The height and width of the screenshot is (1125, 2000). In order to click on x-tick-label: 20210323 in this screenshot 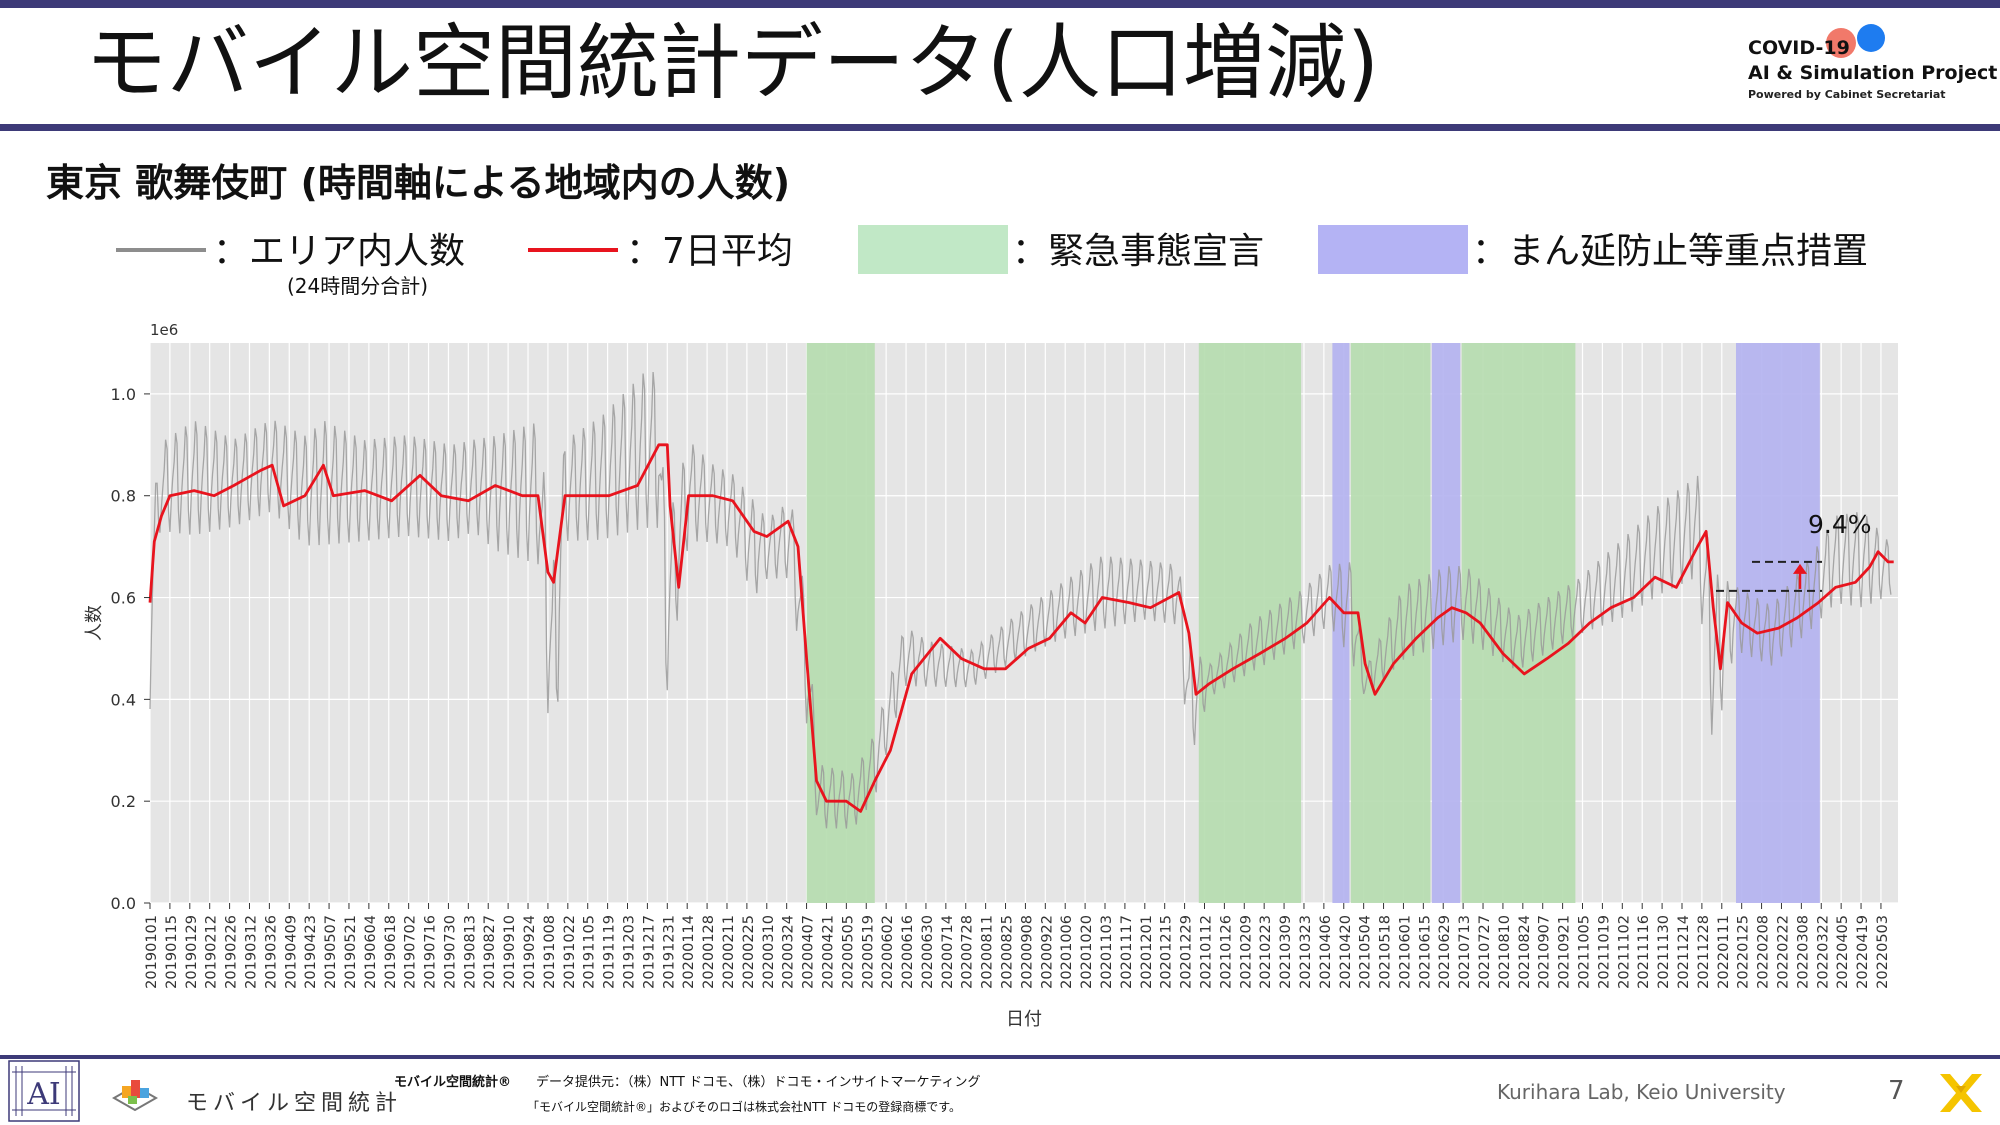, I will do `click(1306, 952)`.